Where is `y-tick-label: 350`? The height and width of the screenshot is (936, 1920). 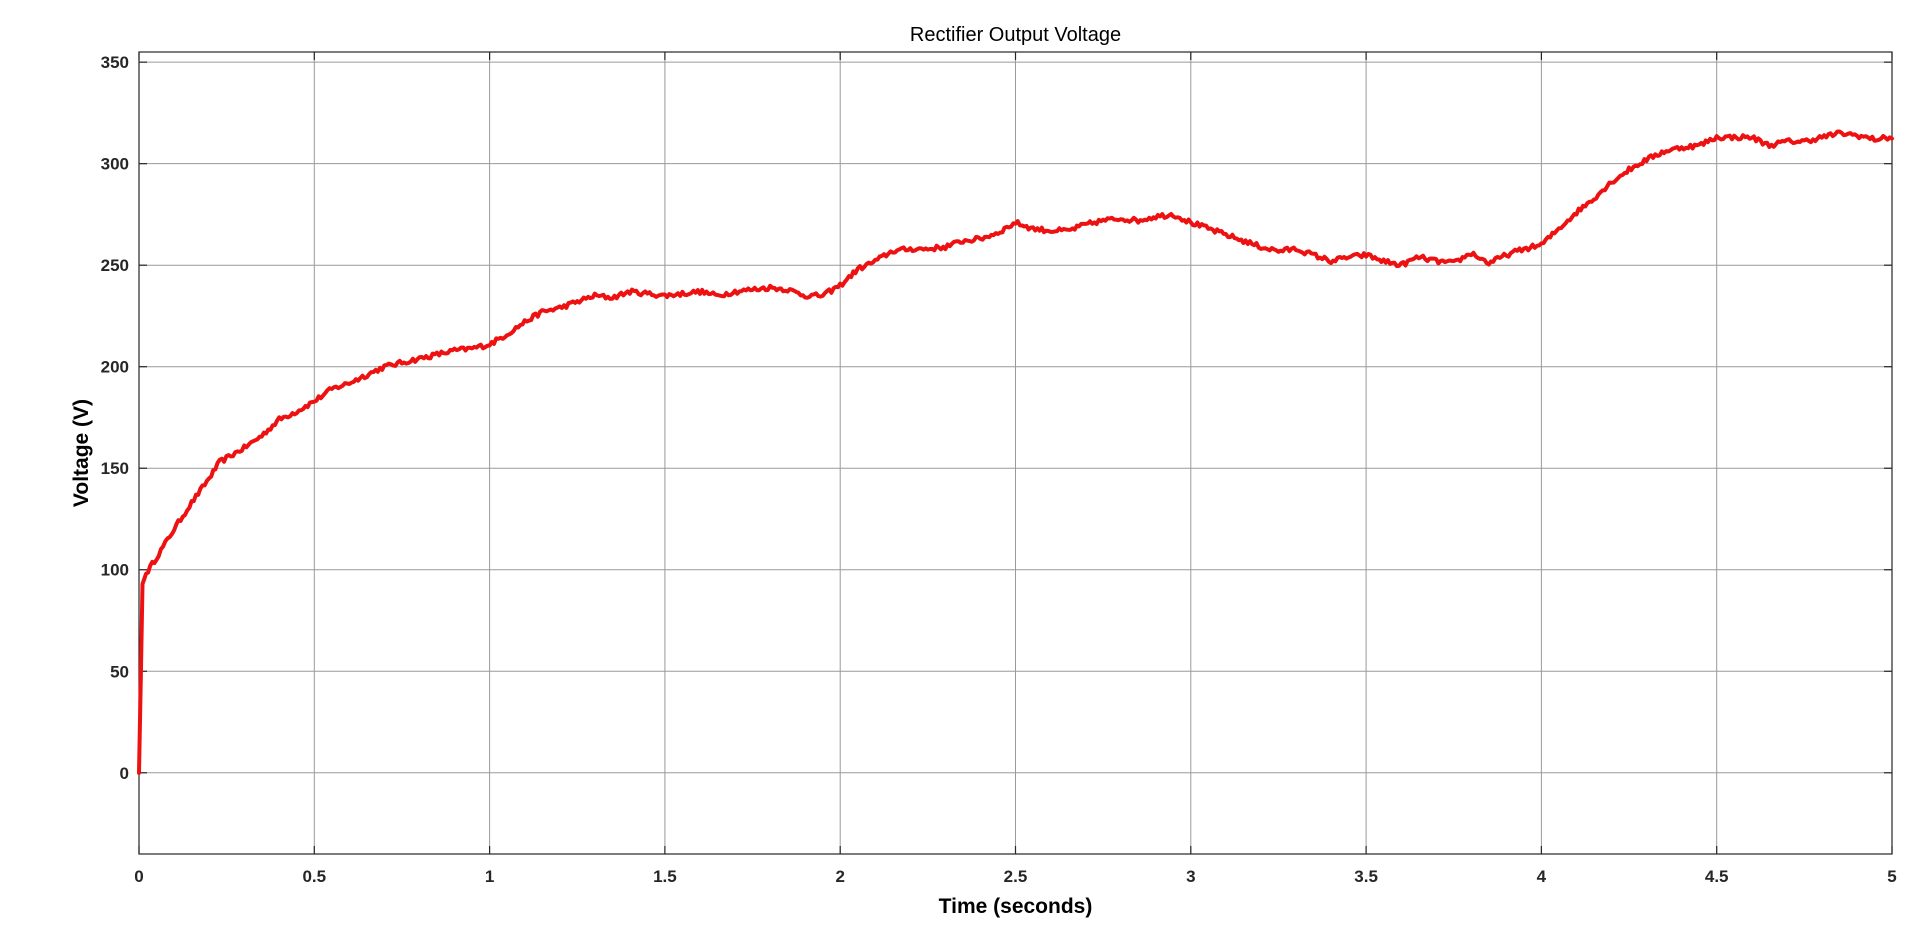
y-tick-label: 350 is located at coordinates (115, 62).